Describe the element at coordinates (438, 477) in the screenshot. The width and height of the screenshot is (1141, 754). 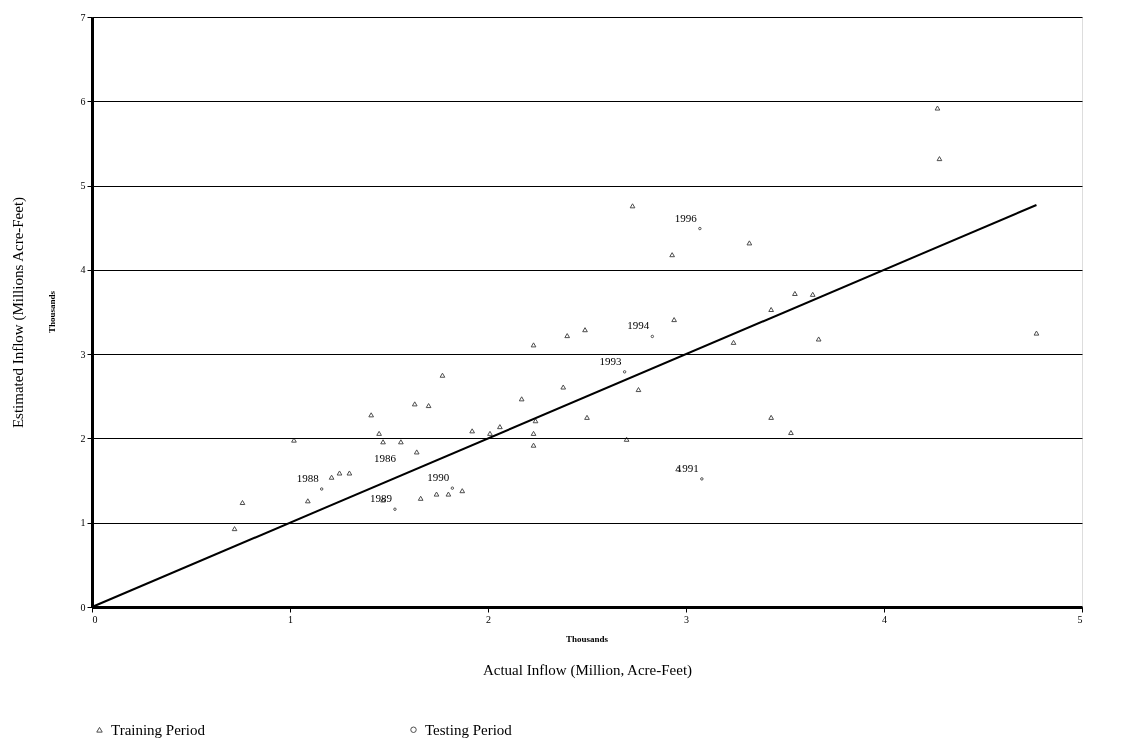
I see `annotation: 1990` at that location.